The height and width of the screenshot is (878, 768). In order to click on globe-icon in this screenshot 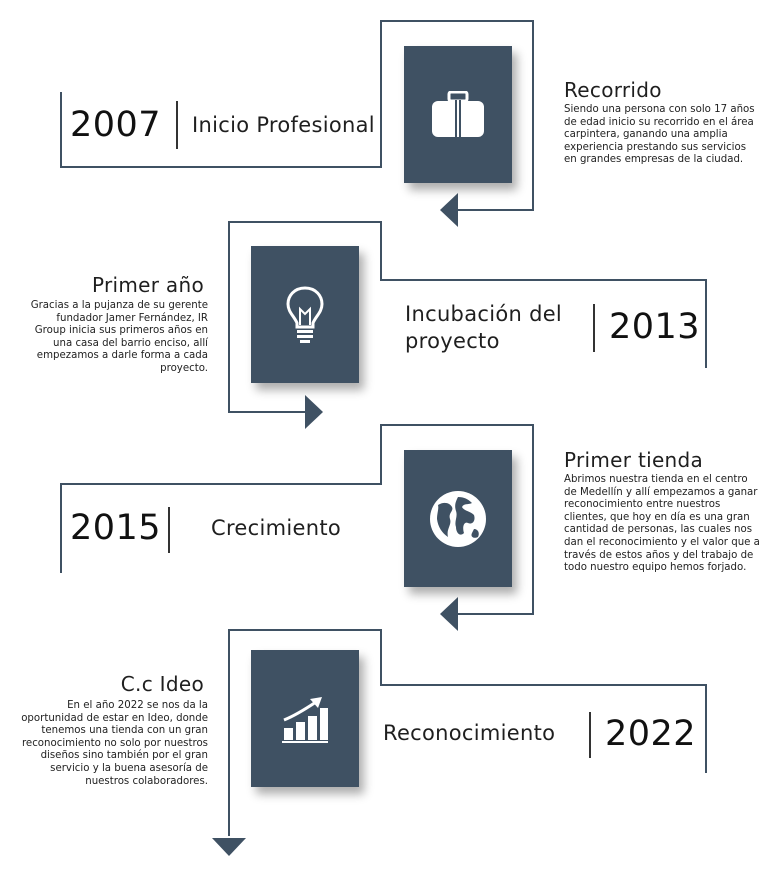, I will do `click(458, 518)`.